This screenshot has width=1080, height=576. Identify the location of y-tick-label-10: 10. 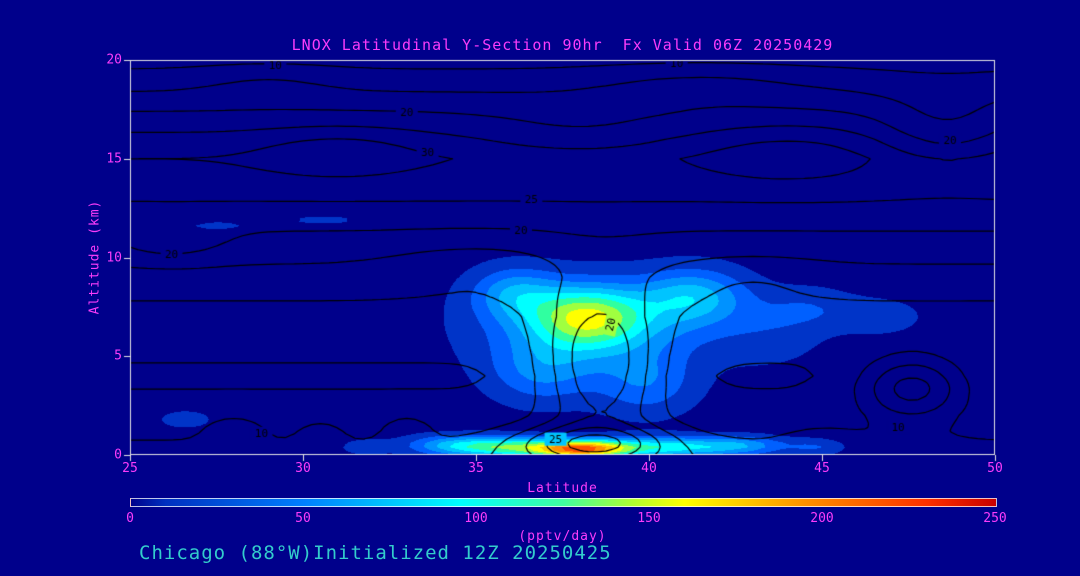
(114, 257).